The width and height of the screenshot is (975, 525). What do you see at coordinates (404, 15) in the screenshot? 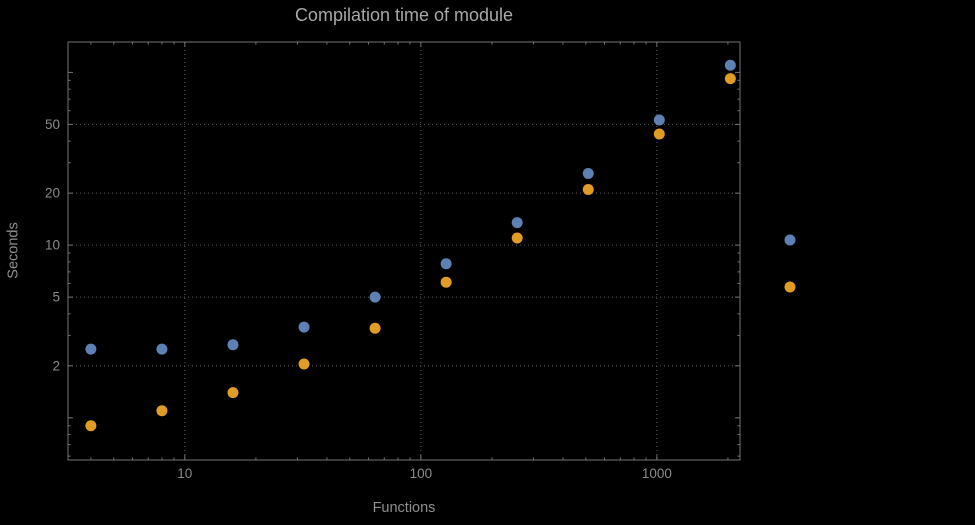
I see `chart-title: Compilation time of module` at bounding box center [404, 15].